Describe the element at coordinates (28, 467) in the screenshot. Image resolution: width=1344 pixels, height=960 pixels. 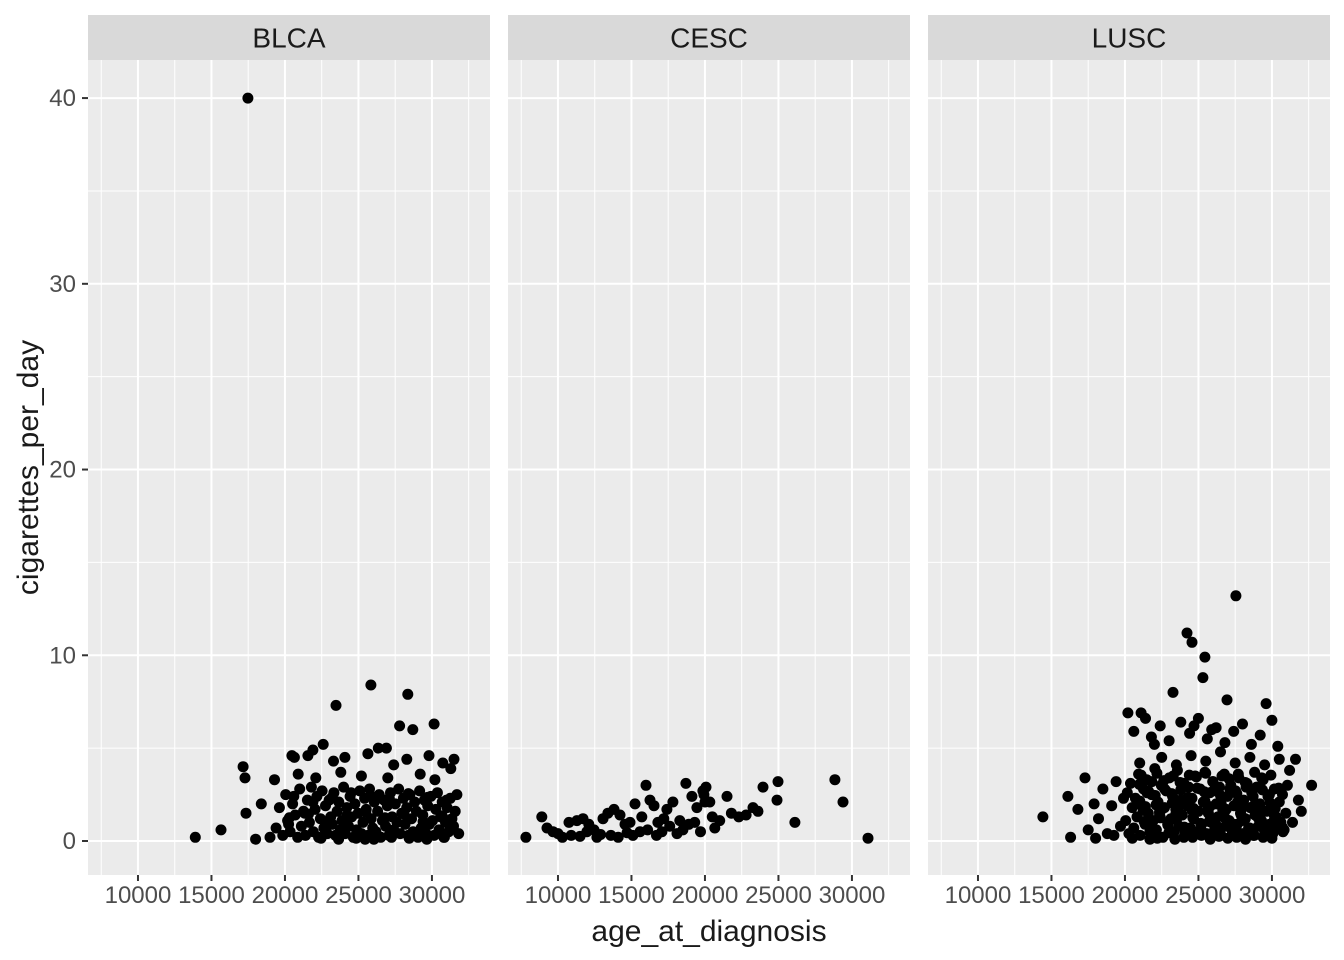
I see `y-axis-title: cigarettes_per_day` at that location.